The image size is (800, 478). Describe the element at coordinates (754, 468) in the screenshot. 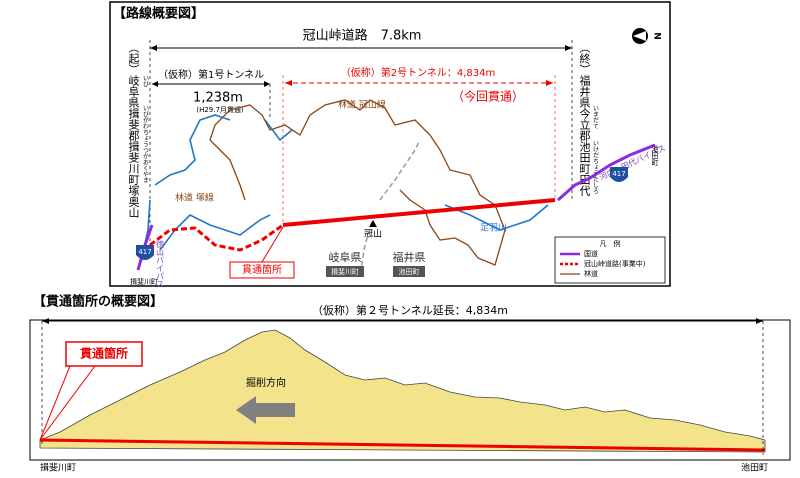

I see `right-town: 池田町` at that location.